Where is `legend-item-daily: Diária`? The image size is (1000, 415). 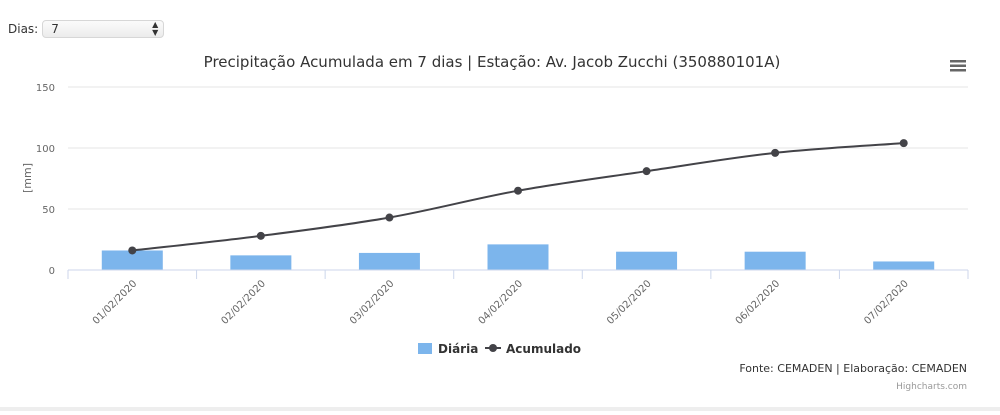
legend-item-daily: Diária is located at coordinates (448, 349).